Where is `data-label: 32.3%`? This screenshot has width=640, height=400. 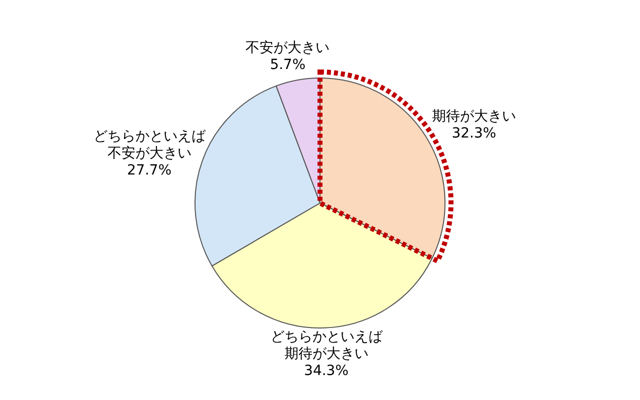
data-label: 32.3% is located at coordinates (474, 133).